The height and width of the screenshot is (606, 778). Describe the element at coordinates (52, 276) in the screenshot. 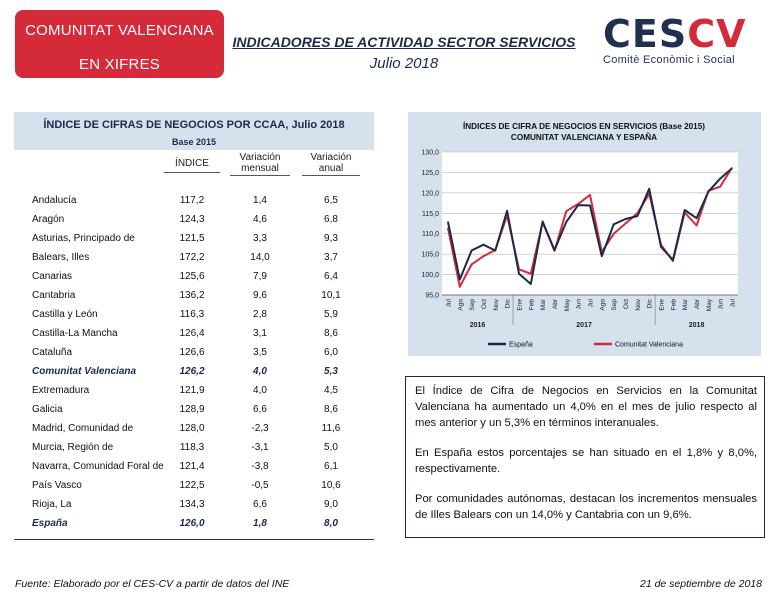

I see `region-name: Canarias` at that location.